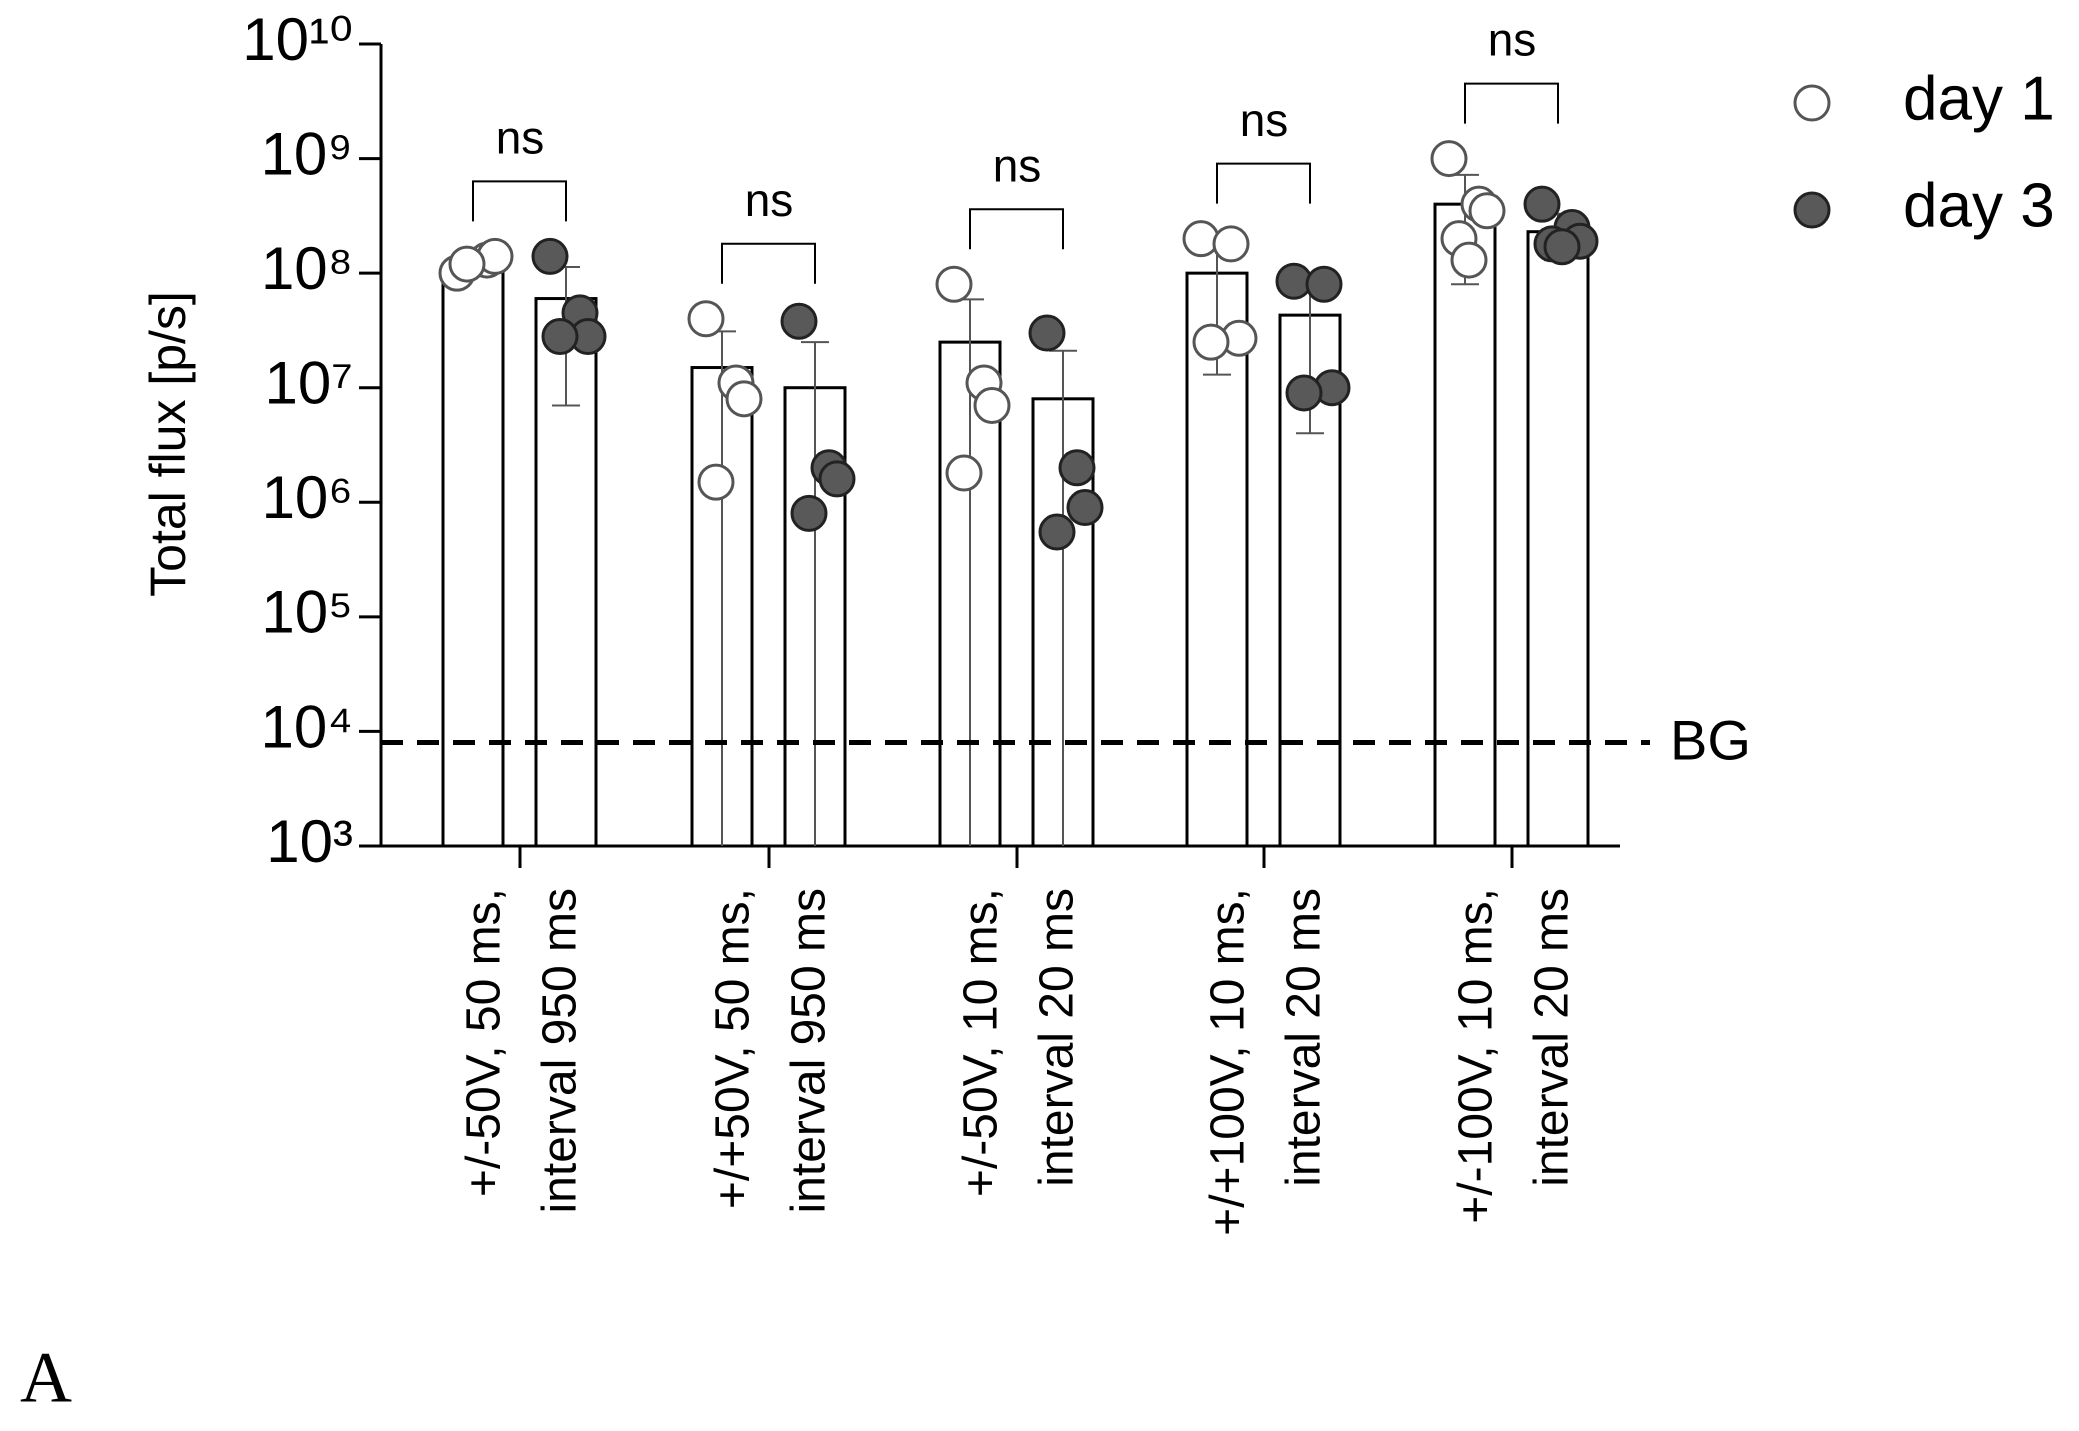  I want to click on x-tick-label: +/-50V, 10 ms,, so click(981, 1042).